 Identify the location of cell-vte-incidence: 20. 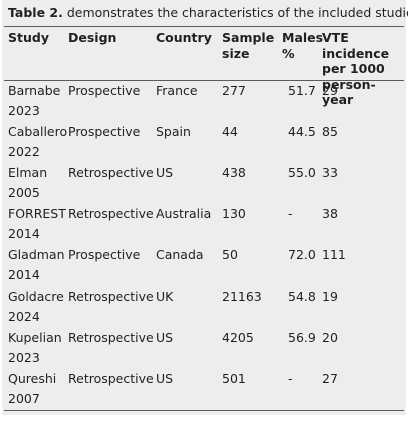
(330, 337).